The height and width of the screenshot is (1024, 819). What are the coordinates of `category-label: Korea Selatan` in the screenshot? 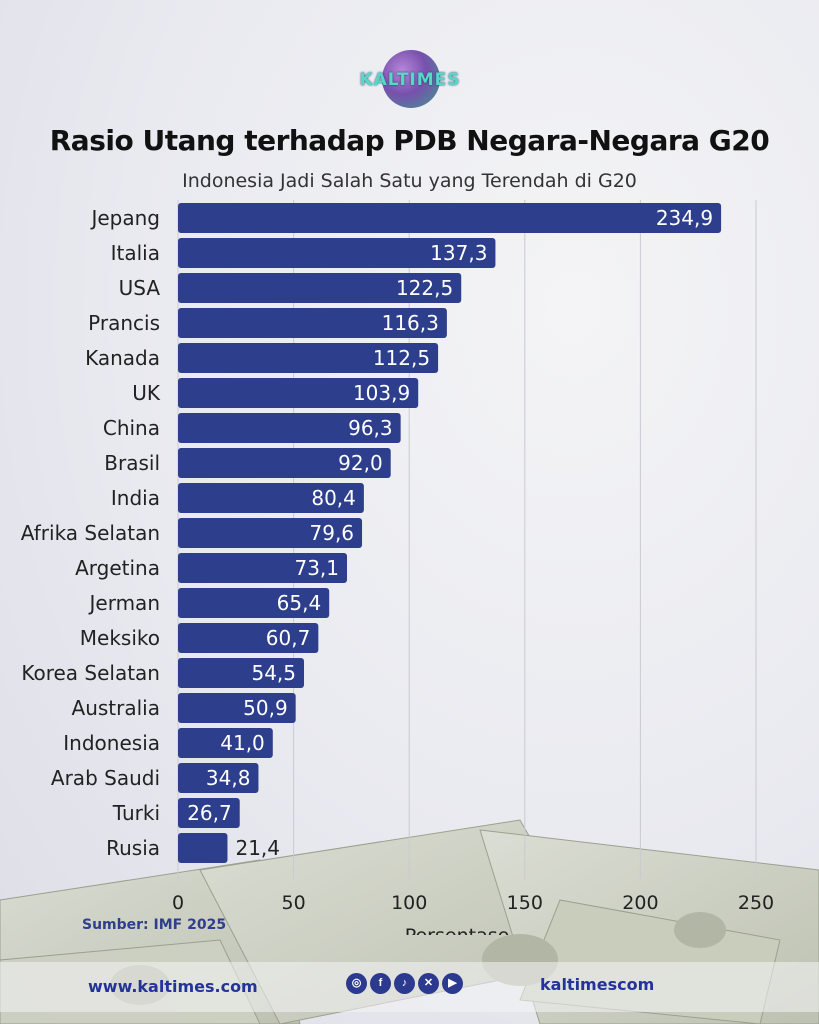 It's located at (90, 673).